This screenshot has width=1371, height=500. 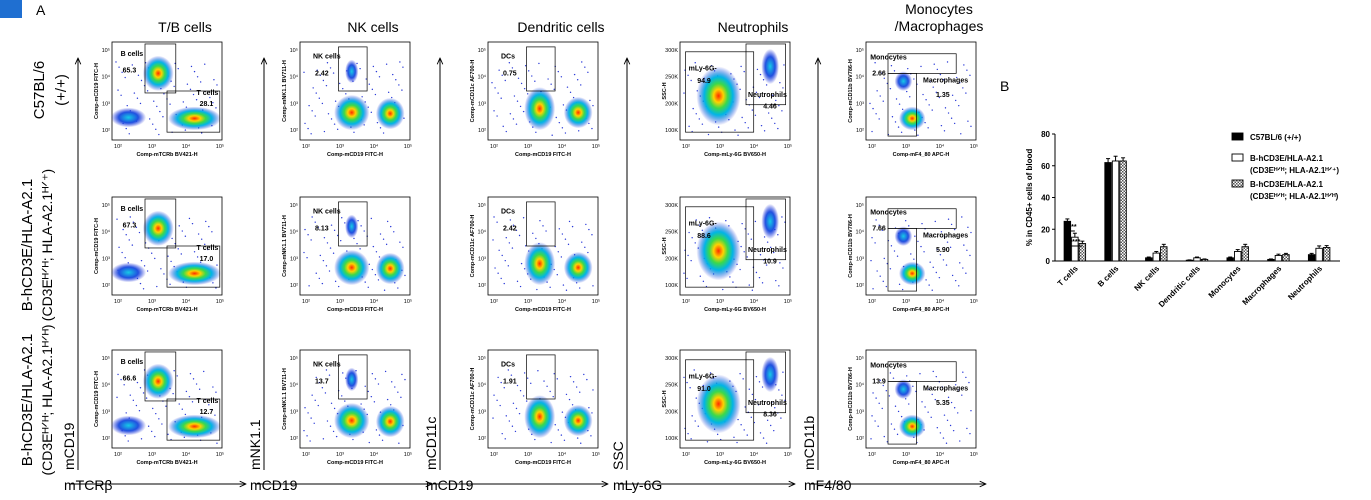 I want to click on y-tick-label: 10⁴, so click(x=294, y=385).